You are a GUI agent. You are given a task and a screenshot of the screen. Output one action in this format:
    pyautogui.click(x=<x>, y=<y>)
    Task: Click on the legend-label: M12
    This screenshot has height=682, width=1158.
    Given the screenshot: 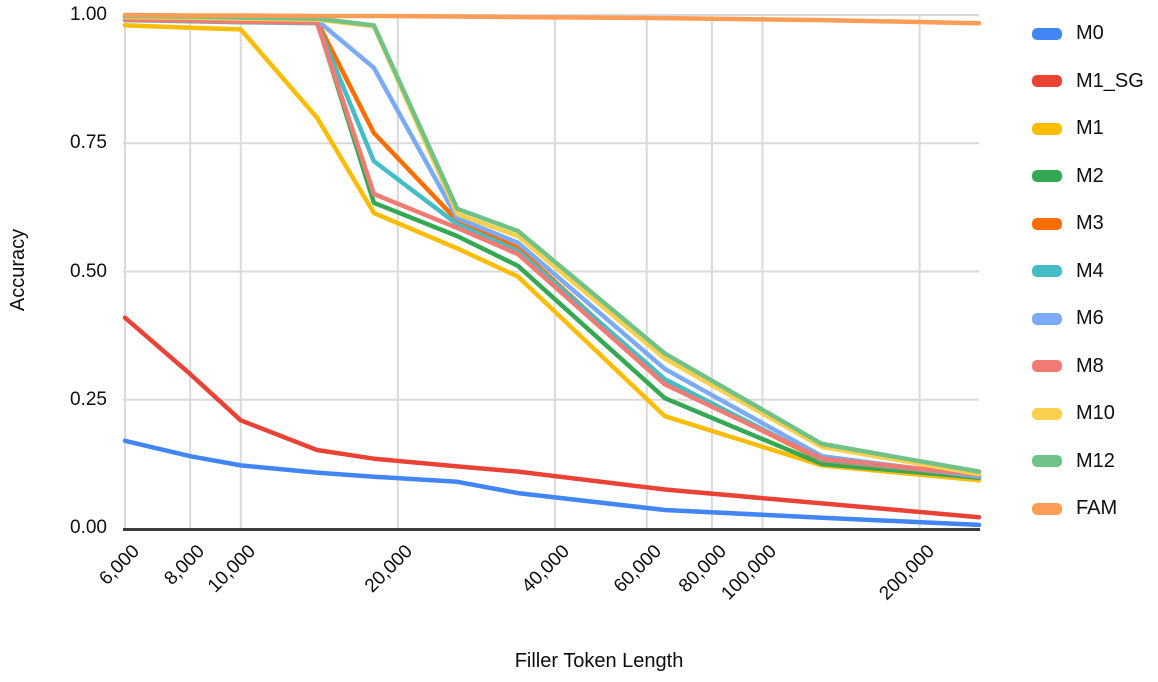 What is the action you would take?
    pyautogui.click(x=1095, y=460)
    